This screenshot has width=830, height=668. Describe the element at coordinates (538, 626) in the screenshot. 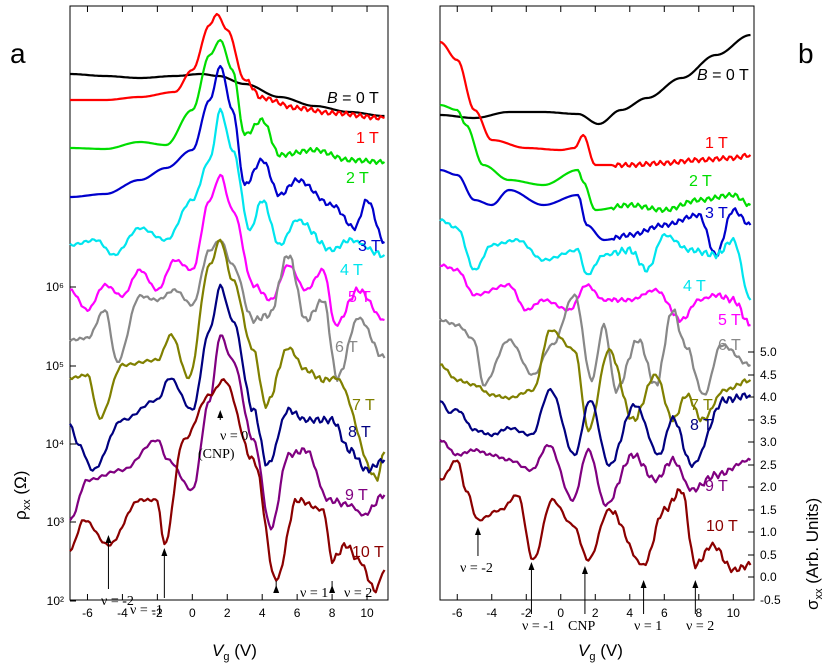

I see `annotation-label: ν = -1` at that location.